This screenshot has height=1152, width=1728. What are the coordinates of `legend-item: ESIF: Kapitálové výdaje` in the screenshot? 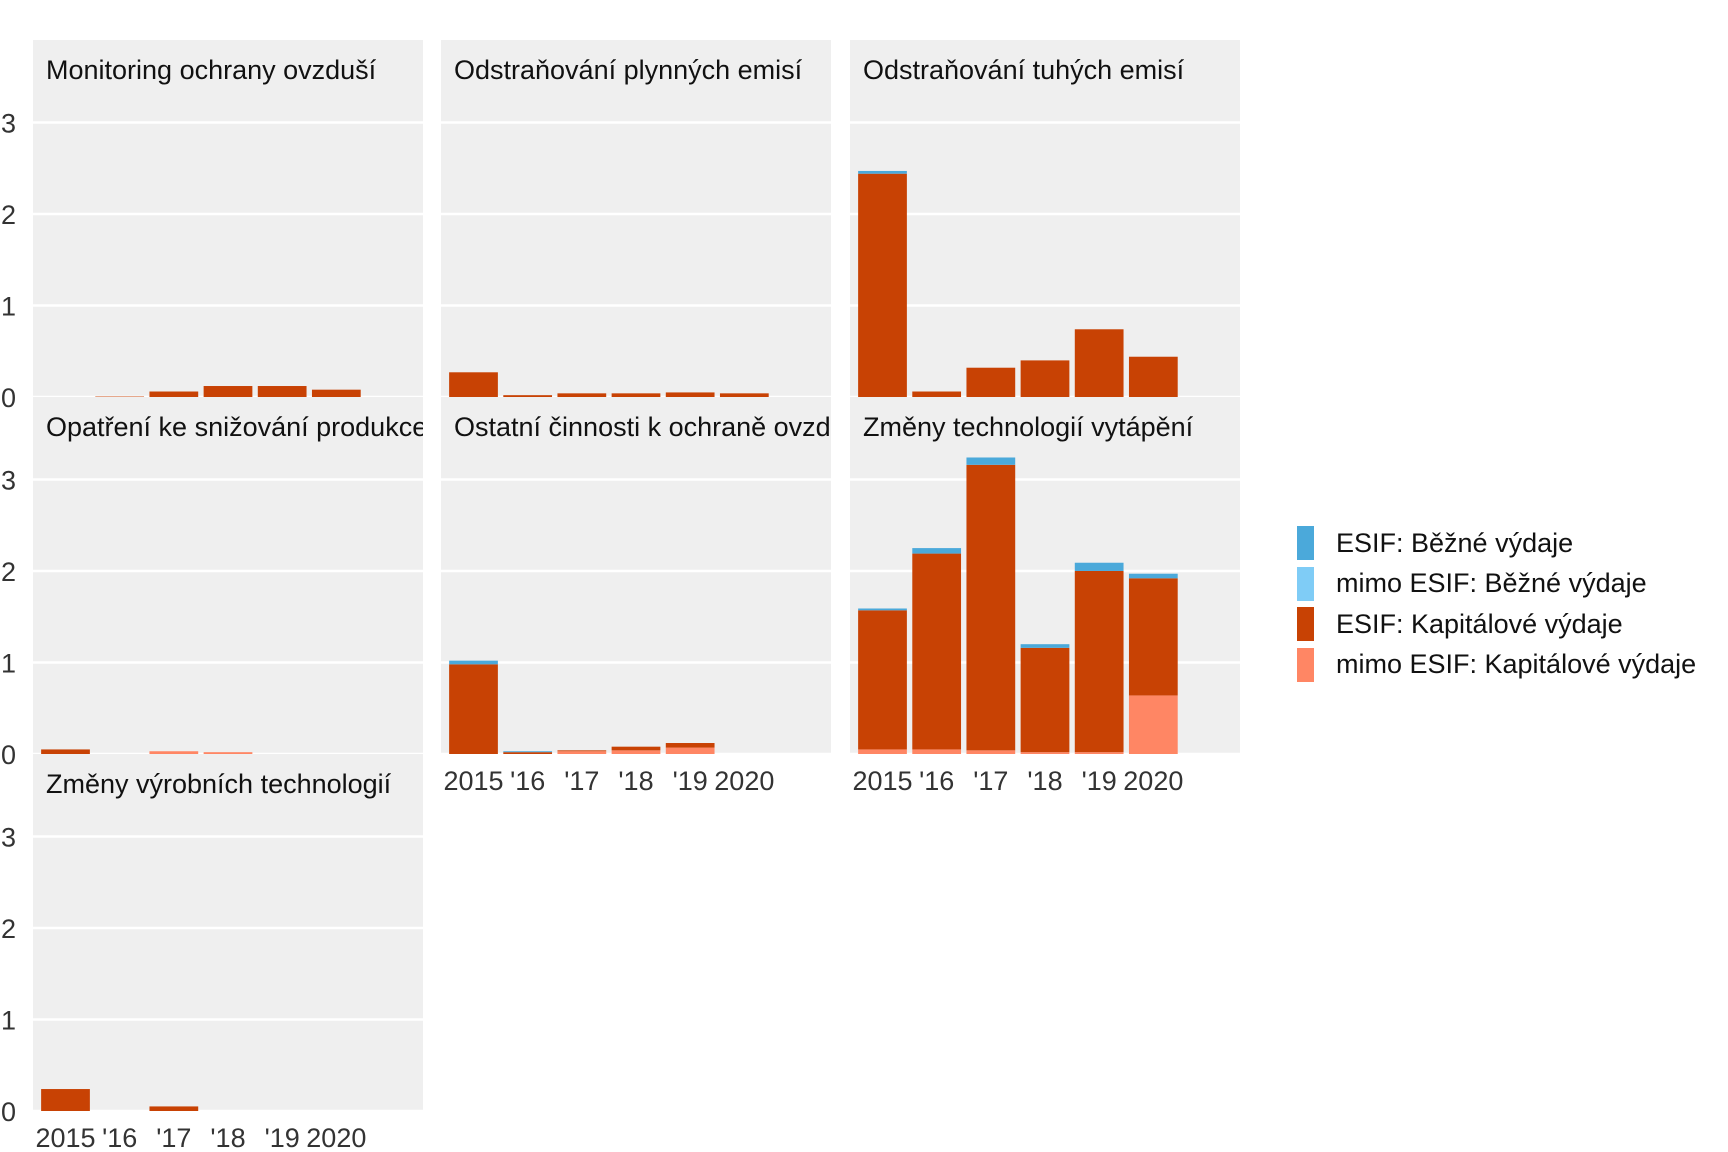 It's located at (1496, 624).